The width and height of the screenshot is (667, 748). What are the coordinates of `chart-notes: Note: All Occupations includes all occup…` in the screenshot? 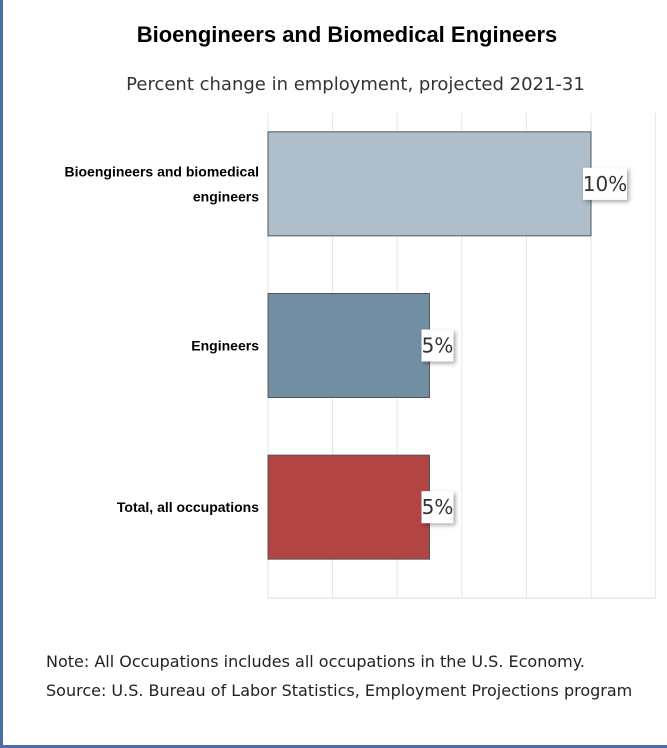 It's located at (351, 676).